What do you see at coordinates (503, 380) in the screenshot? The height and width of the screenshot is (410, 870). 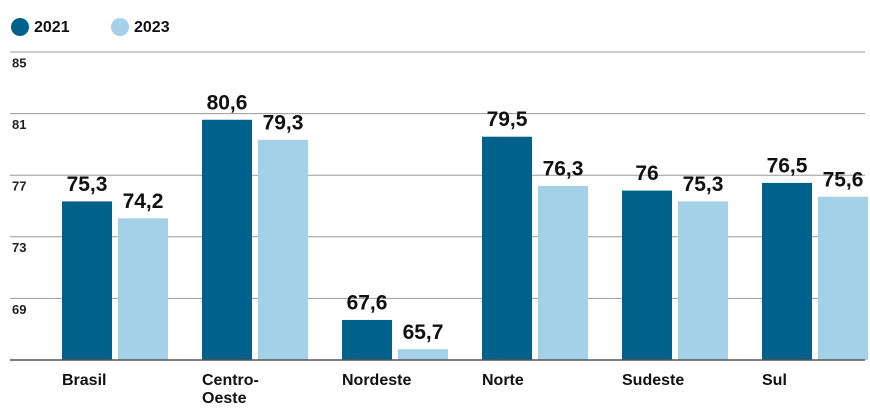 I see `x-tick-label: Norte` at bounding box center [503, 380].